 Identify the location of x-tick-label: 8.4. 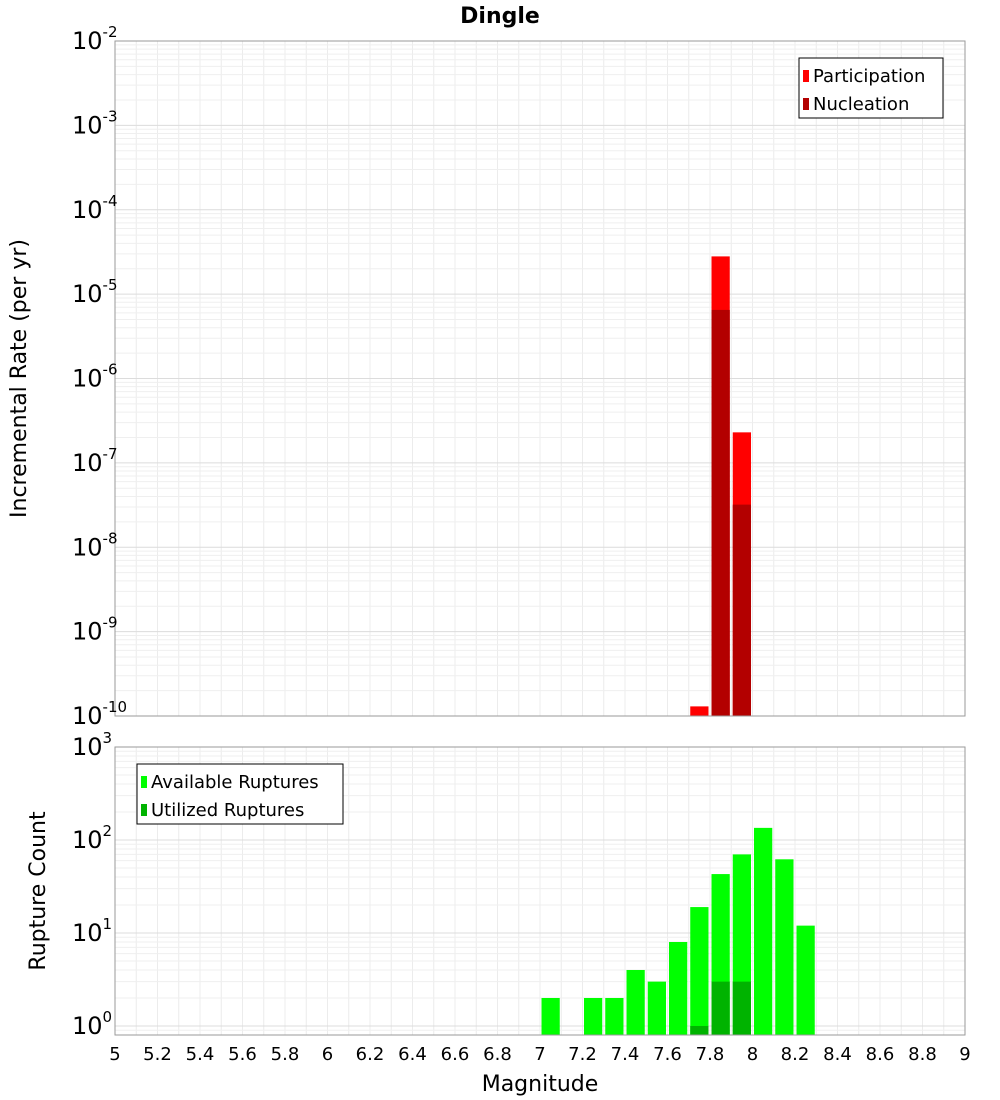
(837, 1054).